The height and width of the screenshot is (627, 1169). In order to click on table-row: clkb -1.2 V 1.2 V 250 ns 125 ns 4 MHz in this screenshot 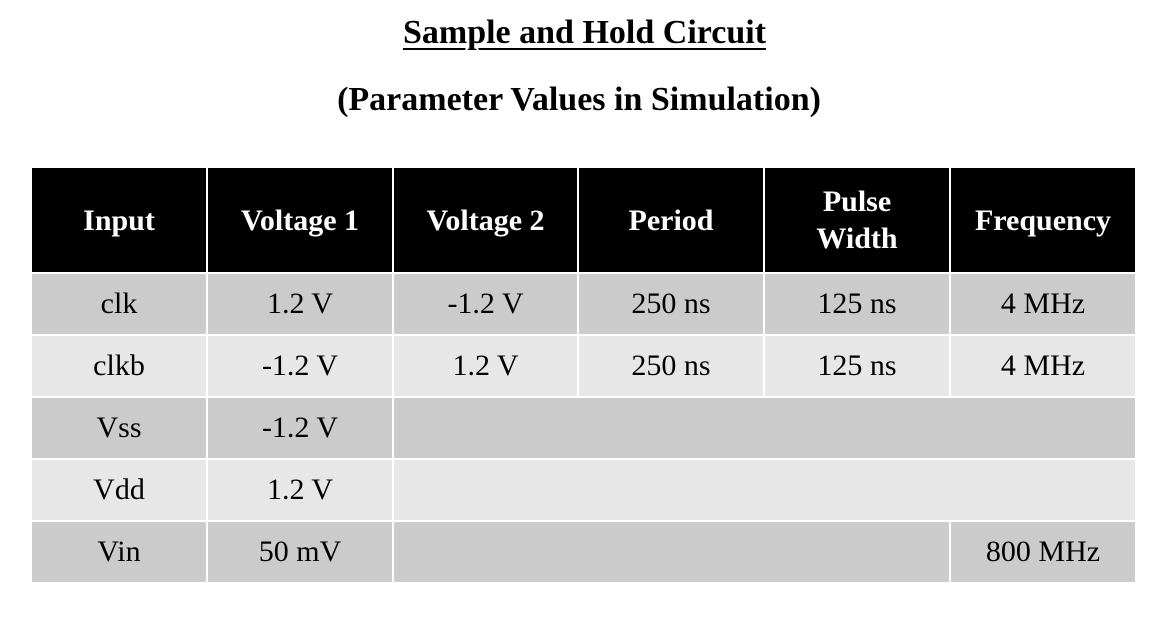, I will do `click(583, 366)`.